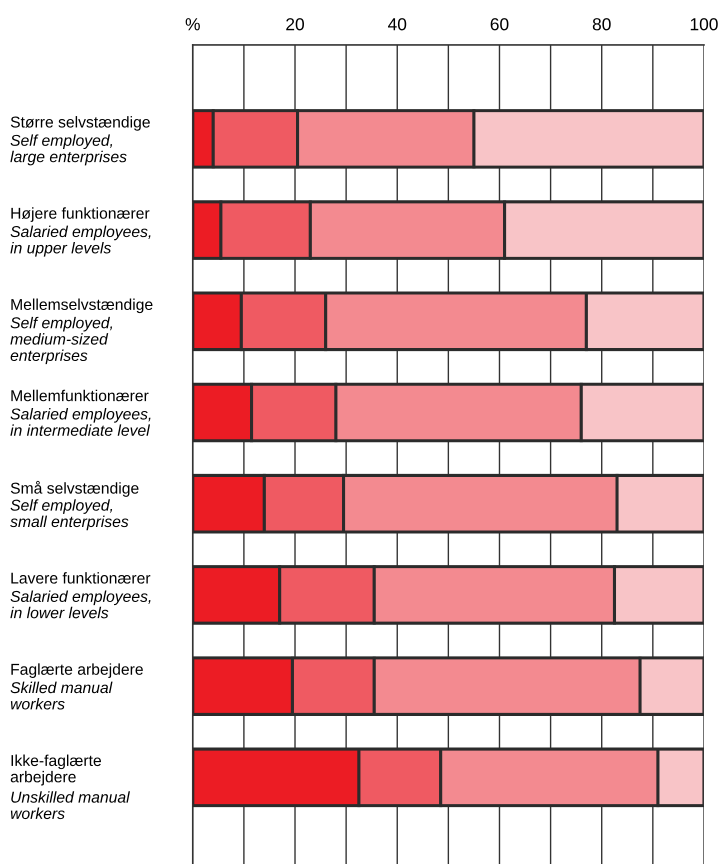 Image resolution: width=722 pixels, height=864 pixels. What do you see at coordinates (397, 24) in the screenshot?
I see `x-tick-label: 40` at bounding box center [397, 24].